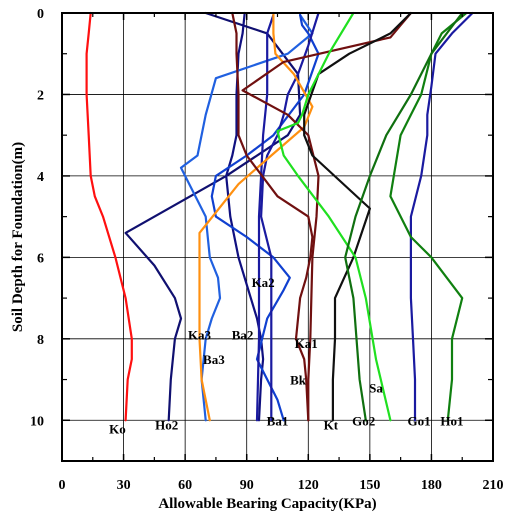  Describe the element at coordinates (263, 282) in the screenshot. I see `series-label-ka2: Ka2` at that location.